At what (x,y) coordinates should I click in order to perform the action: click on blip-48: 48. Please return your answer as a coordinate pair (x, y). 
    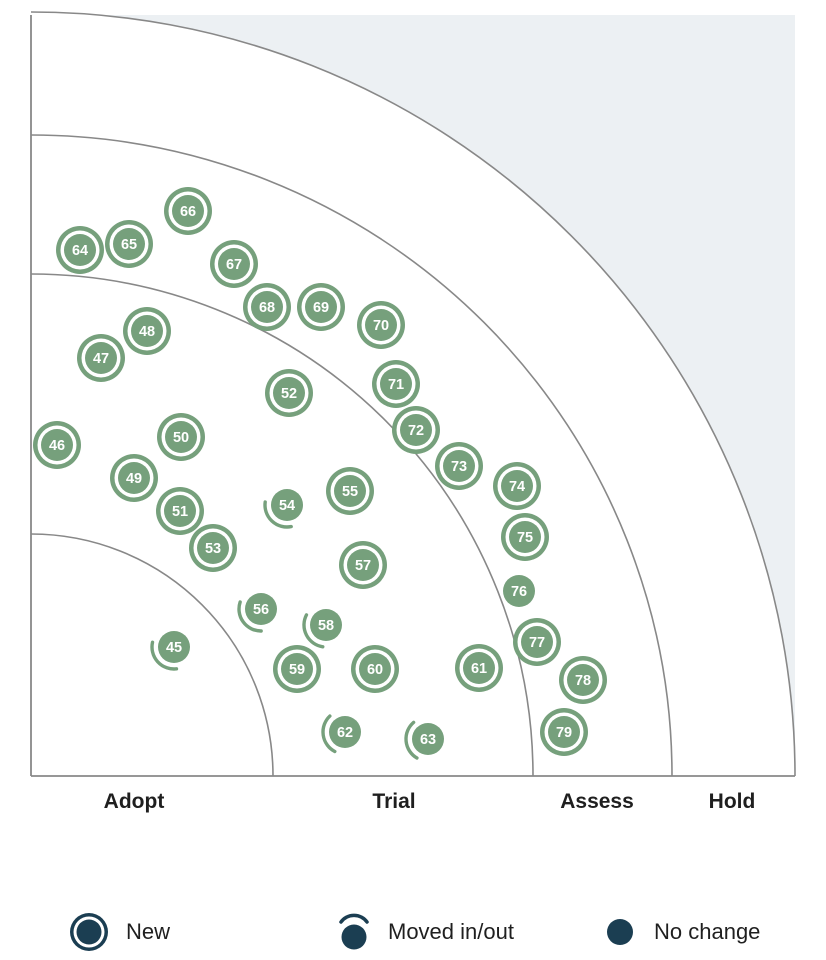
    Looking at the image, I should click on (147, 331).